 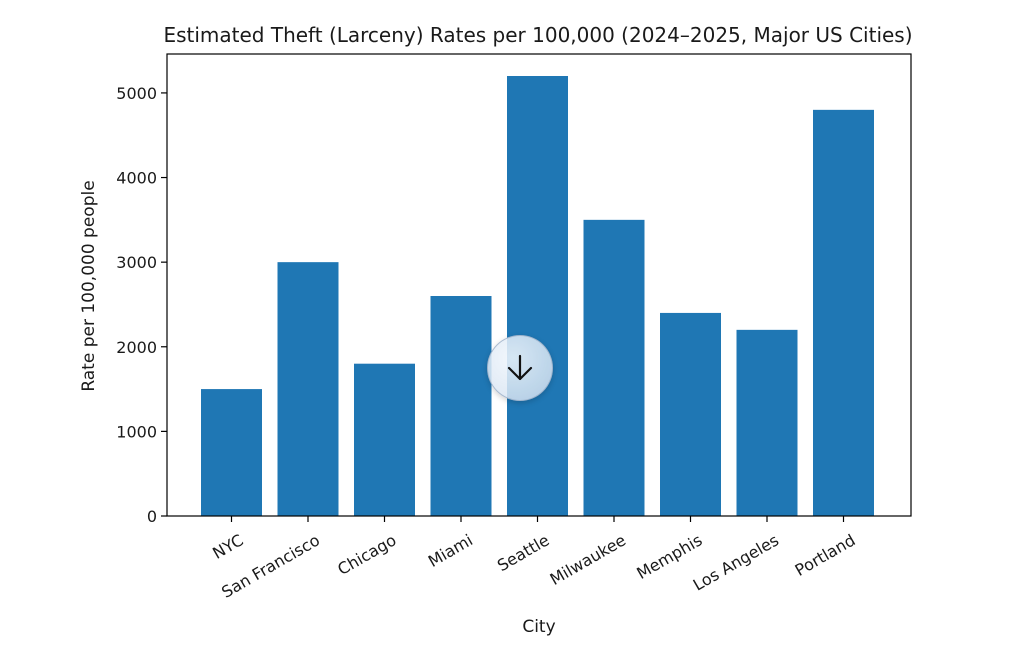 What do you see at coordinates (136, 178) in the screenshot?
I see `y-tick-label: 4000` at bounding box center [136, 178].